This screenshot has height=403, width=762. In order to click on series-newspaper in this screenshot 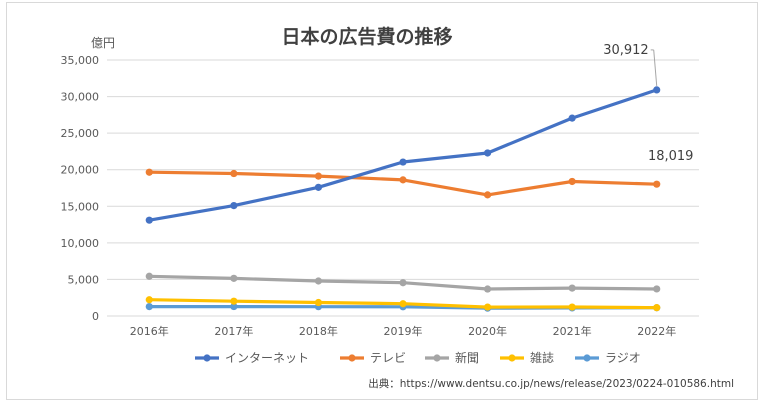, I will do `click(403, 282)`.